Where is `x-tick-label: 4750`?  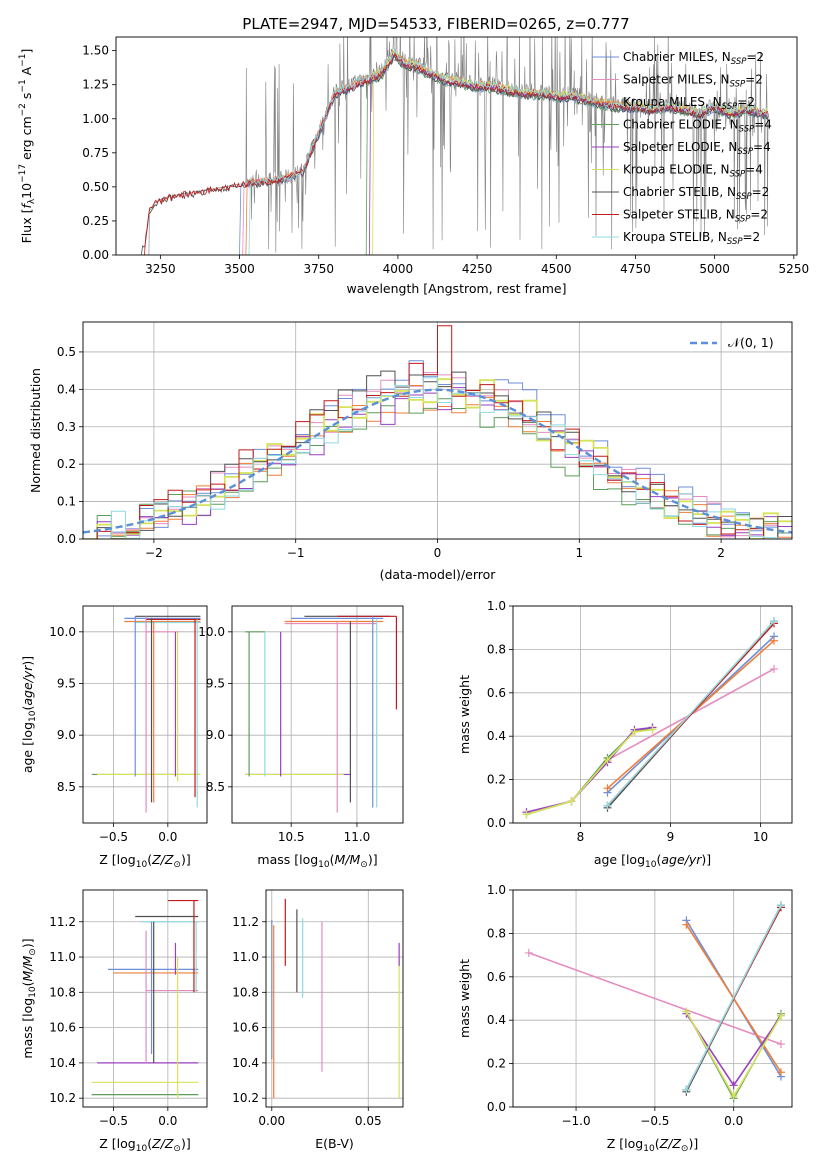 x-tick-label: 4750 is located at coordinates (635, 269).